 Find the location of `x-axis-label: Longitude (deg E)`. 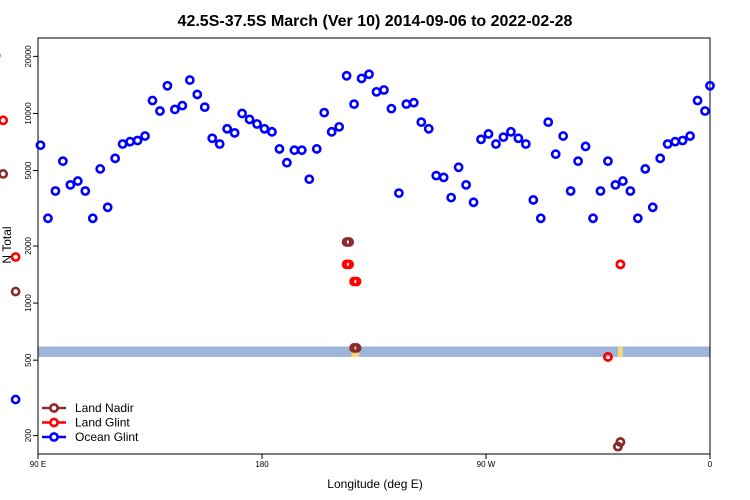

x-axis-label: Longitude (deg E) is located at coordinates (374, 484).